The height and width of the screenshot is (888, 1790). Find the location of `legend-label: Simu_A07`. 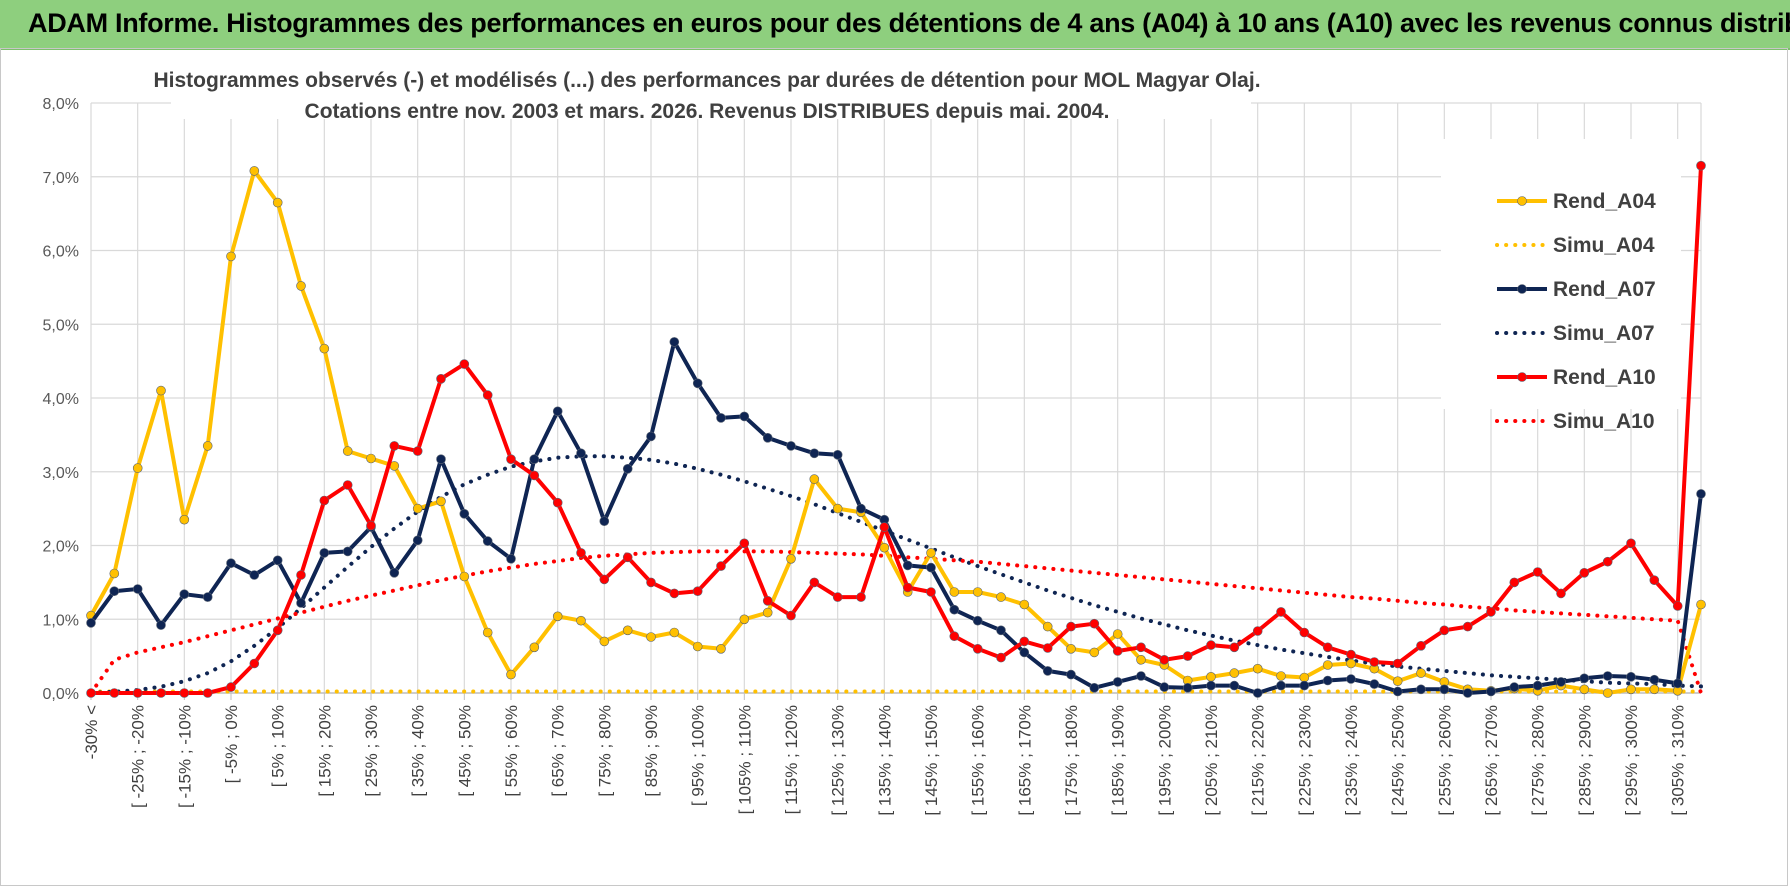

legend-label: Simu_A07 is located at coordinates (1604, 333).